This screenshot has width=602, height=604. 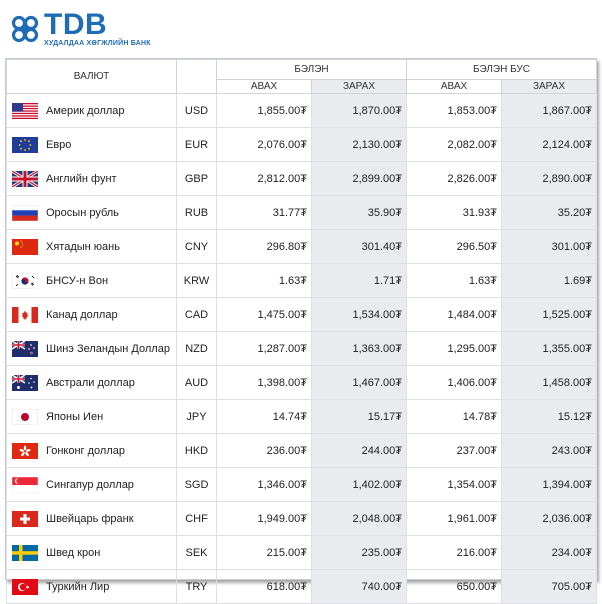 I want to click on currency-code: GBP, so click(x=196, y=178).